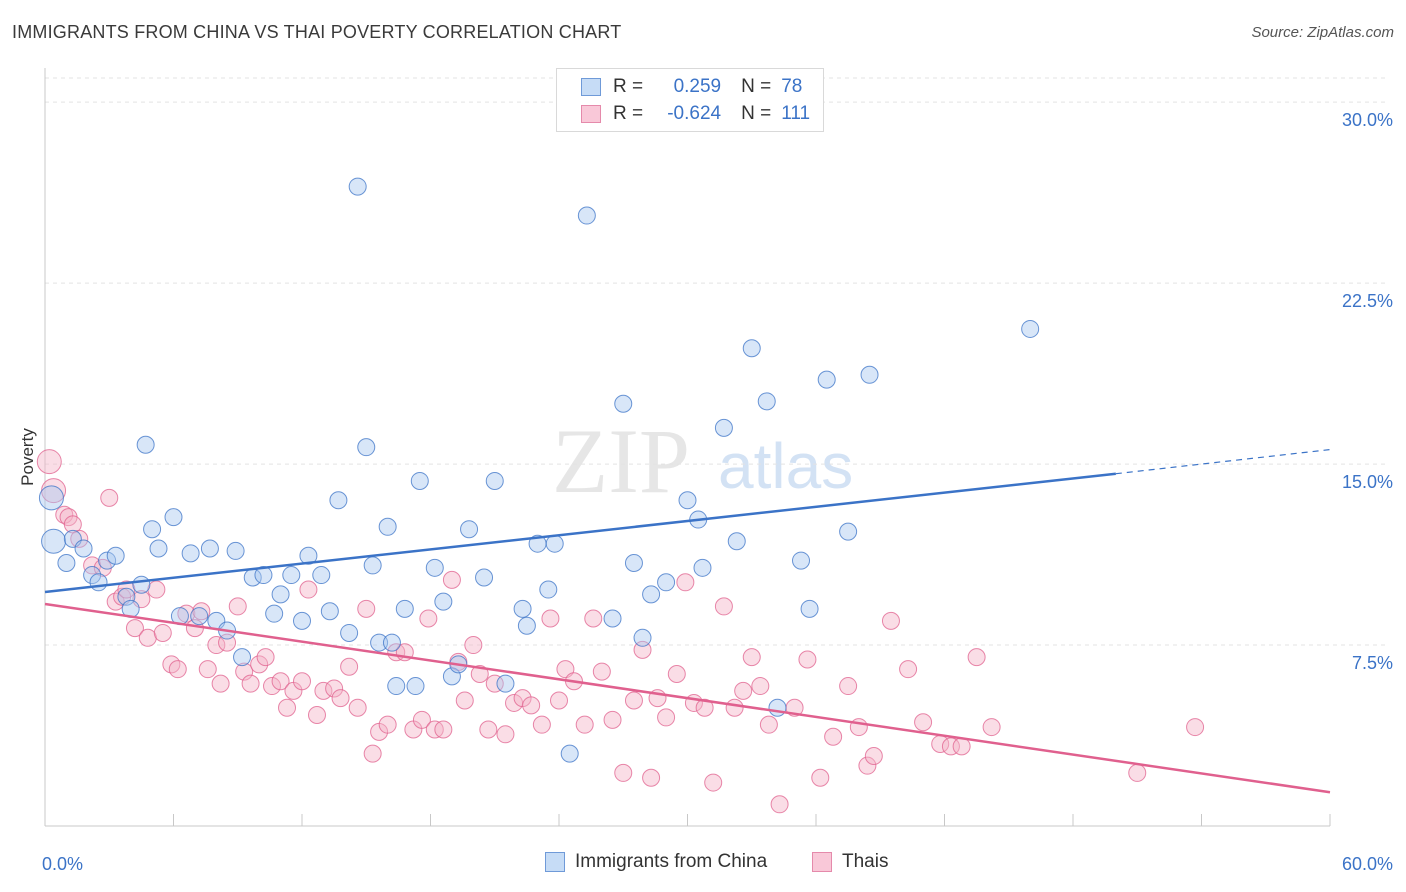 This screenshot has height=892, width=1406. What do you see at coordinates (62, 864) in the screenshot?
I see `x-tick-label: 0.0%` at bounding box center [62, 864].